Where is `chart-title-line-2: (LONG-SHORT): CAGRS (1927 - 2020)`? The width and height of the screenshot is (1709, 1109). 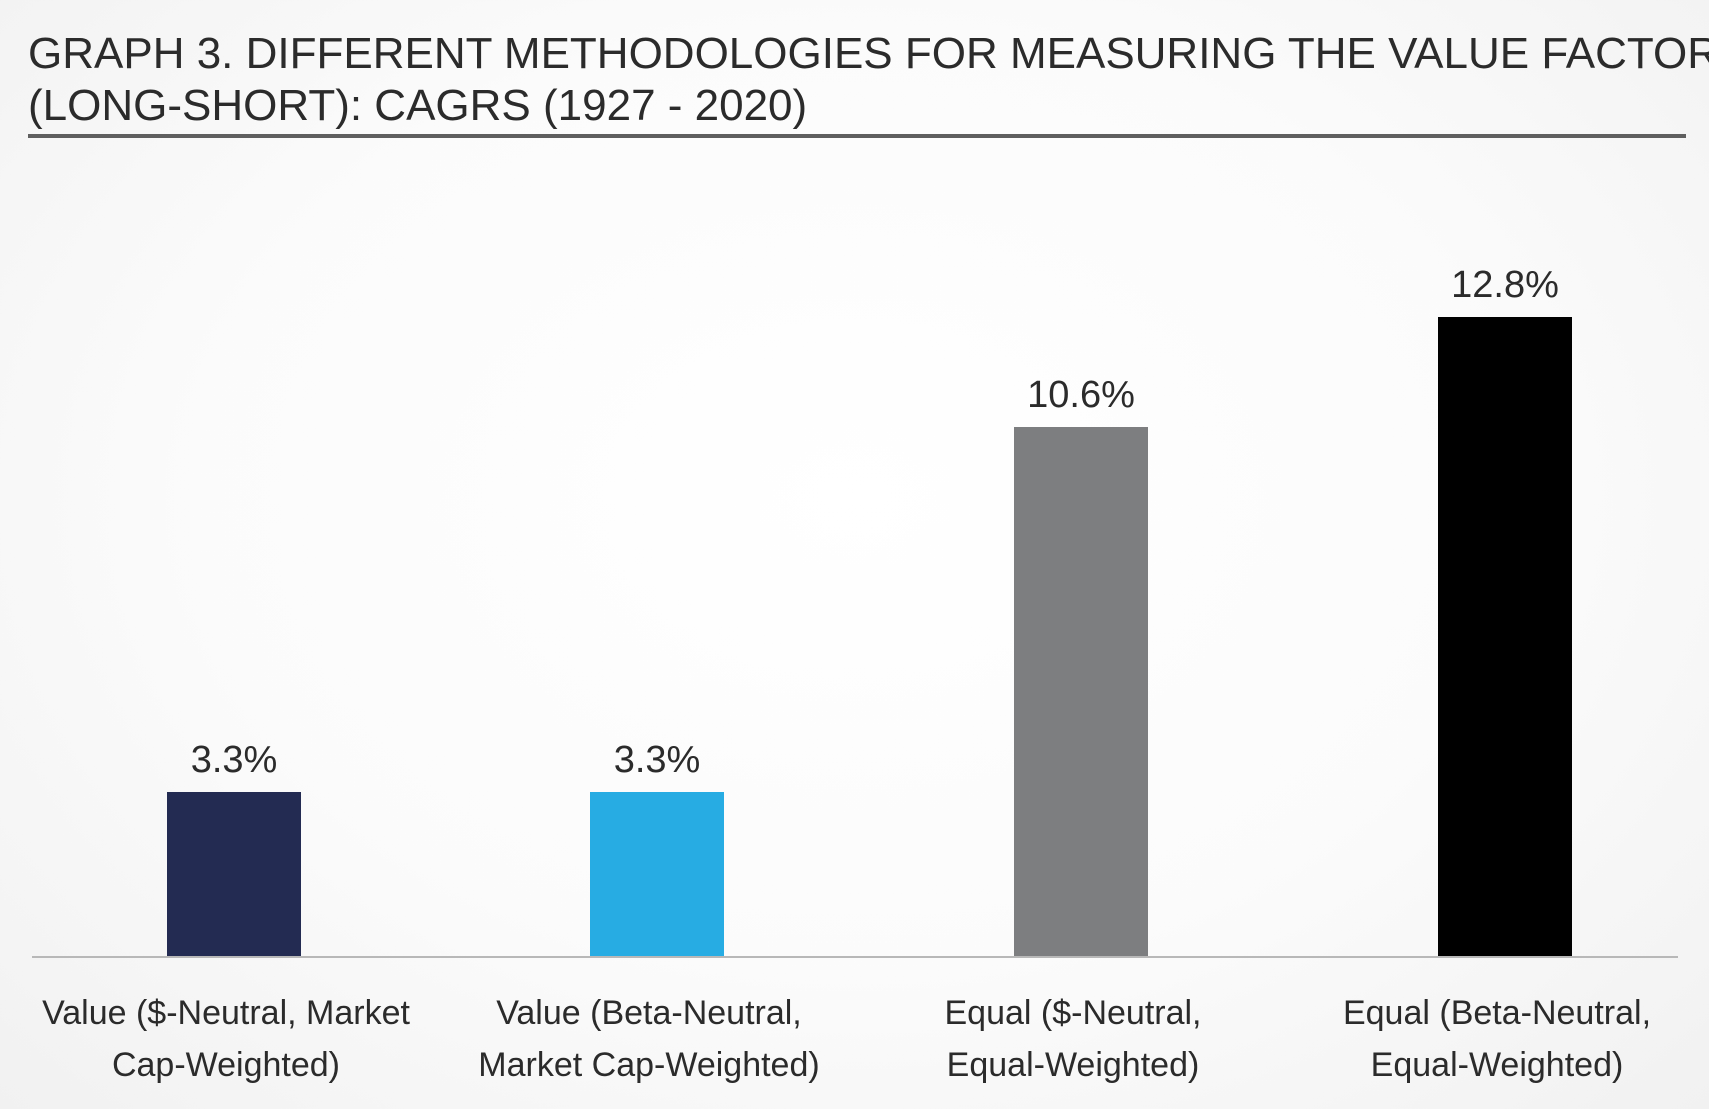
chart-title-line-2: (LONG-SHORT): CAGRS (1927 - 2020) is located at coordinates (418, 105).